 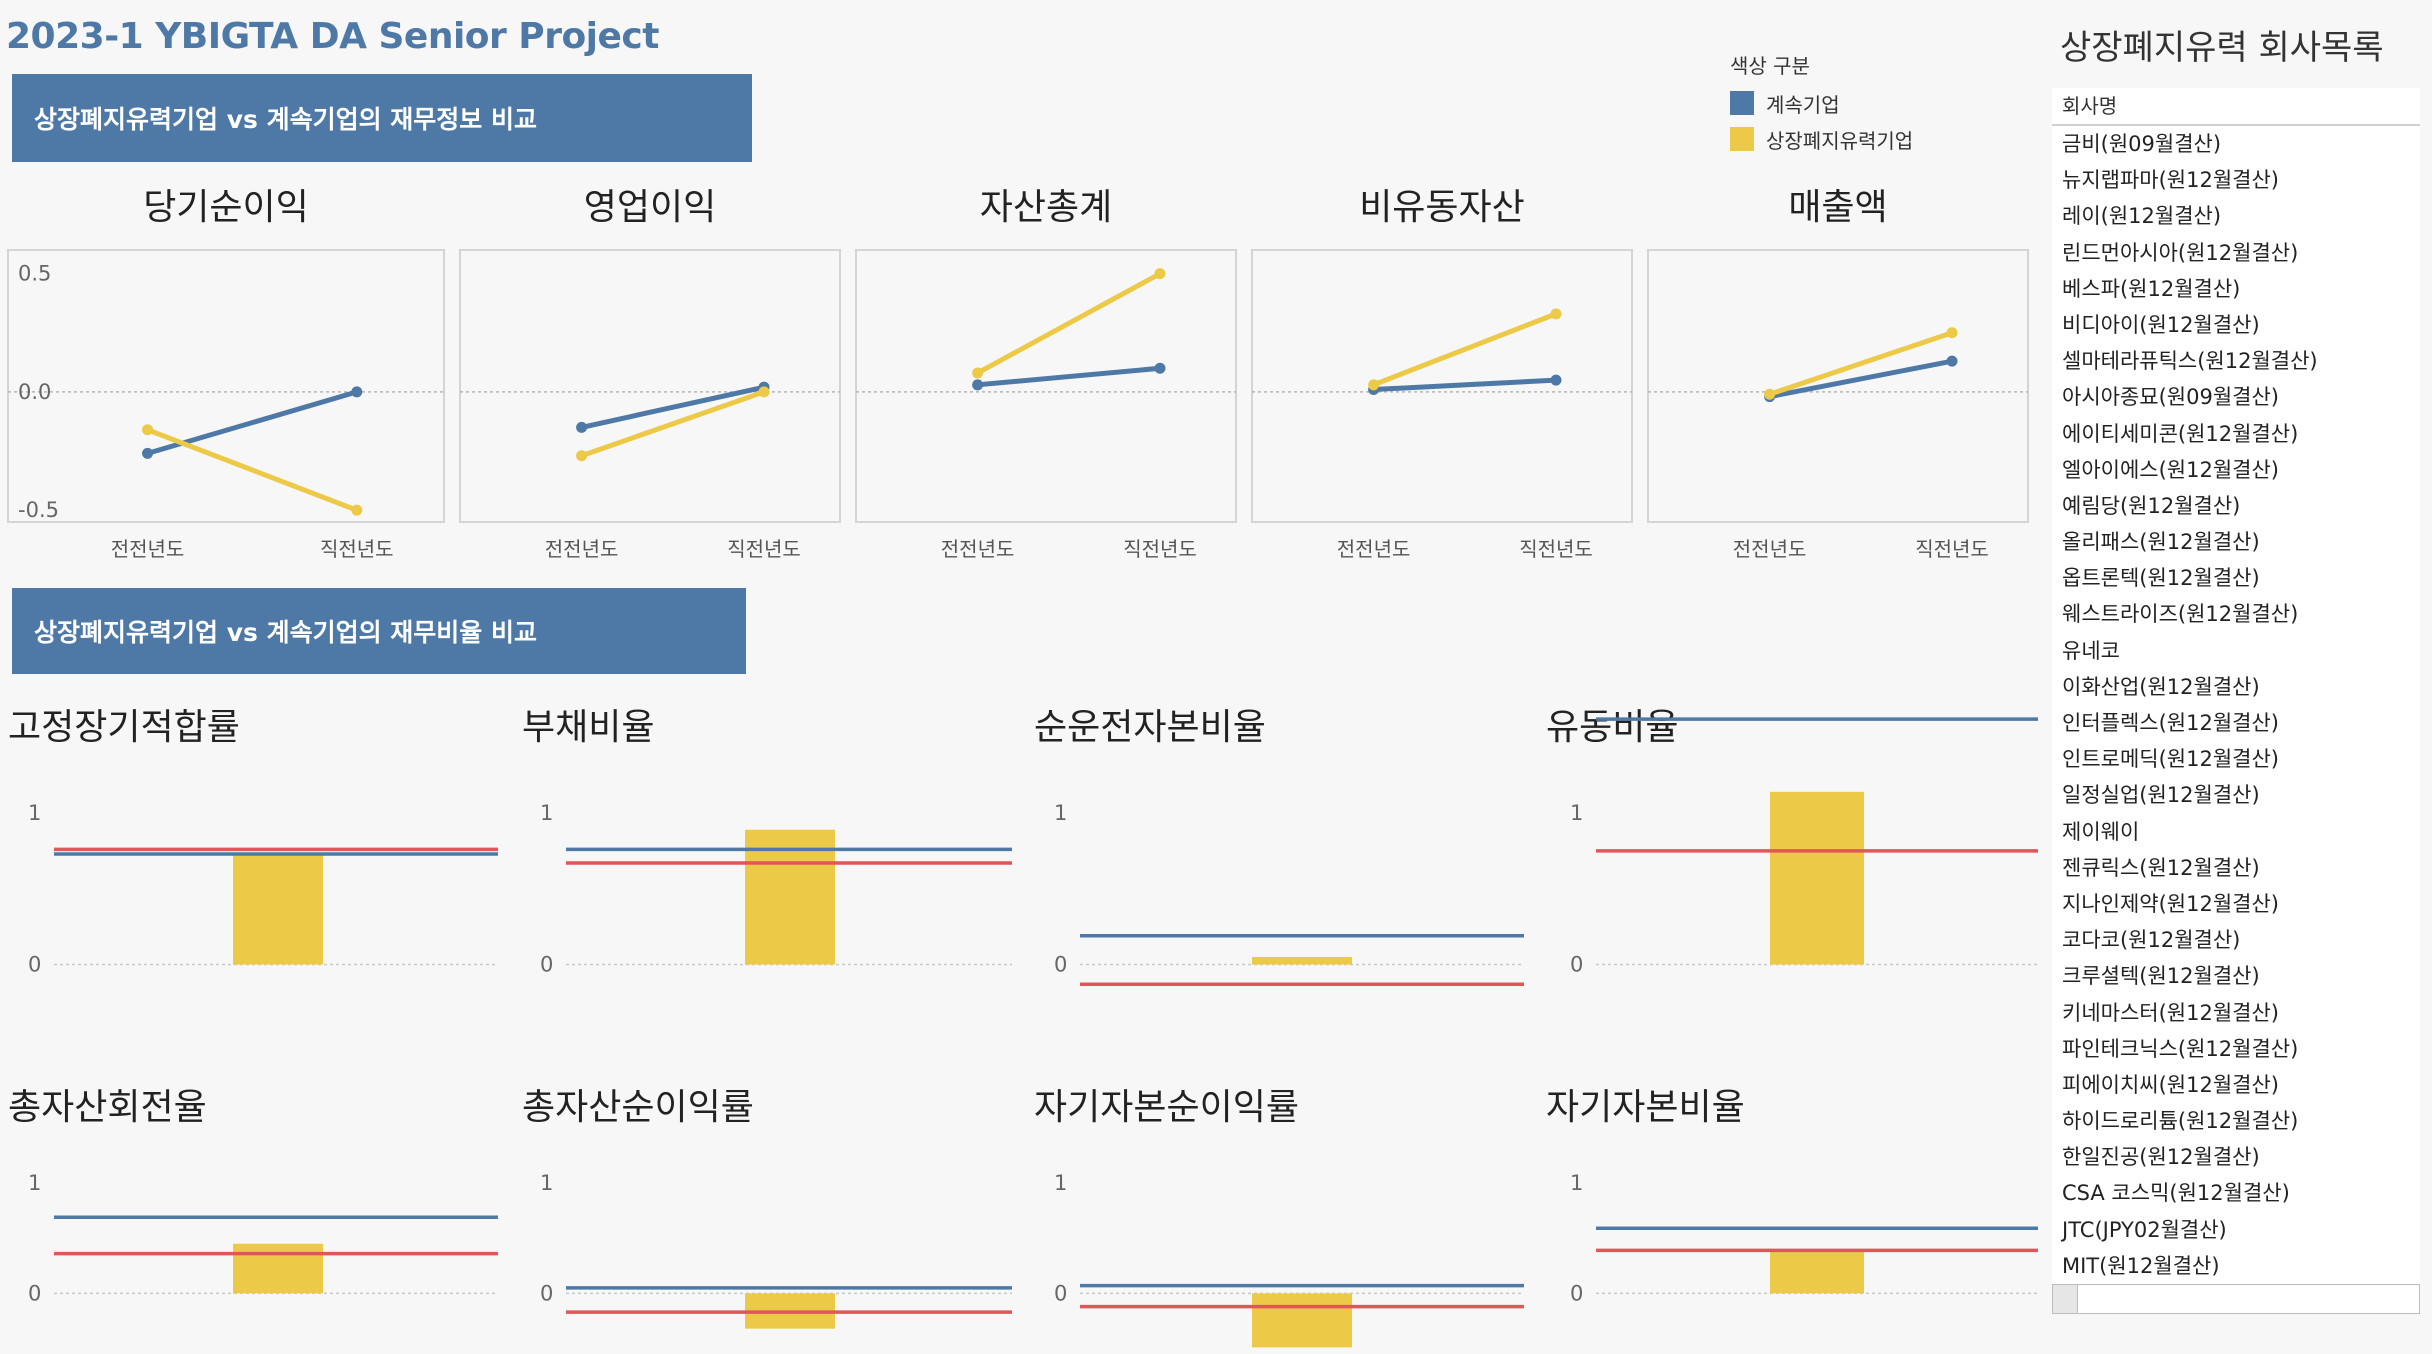 I want to click on company-list-item: 피에이치씨(원12월결산), so click(x=2236, y=1085).